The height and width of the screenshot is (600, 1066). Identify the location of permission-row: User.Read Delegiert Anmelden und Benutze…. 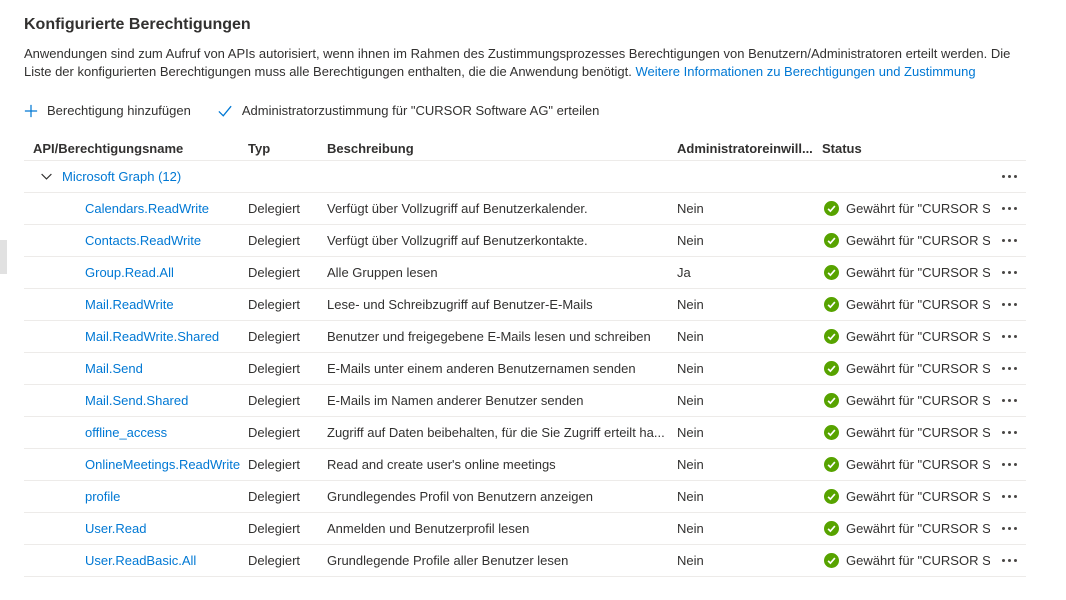
(525, 529).